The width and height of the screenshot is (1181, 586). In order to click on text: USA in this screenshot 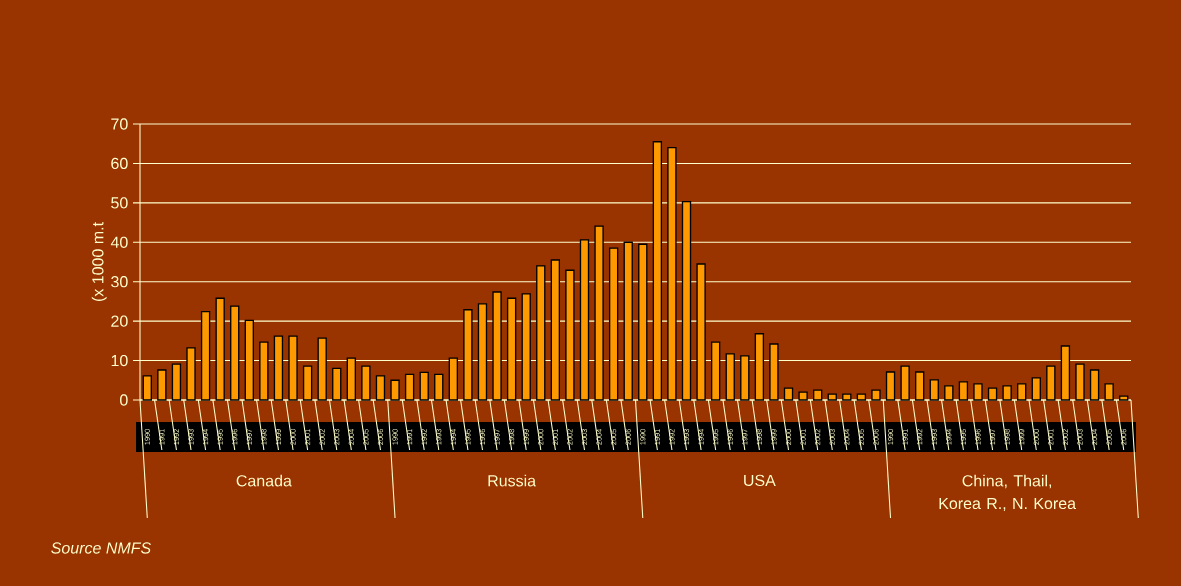, I will do `click(760, 480)`.